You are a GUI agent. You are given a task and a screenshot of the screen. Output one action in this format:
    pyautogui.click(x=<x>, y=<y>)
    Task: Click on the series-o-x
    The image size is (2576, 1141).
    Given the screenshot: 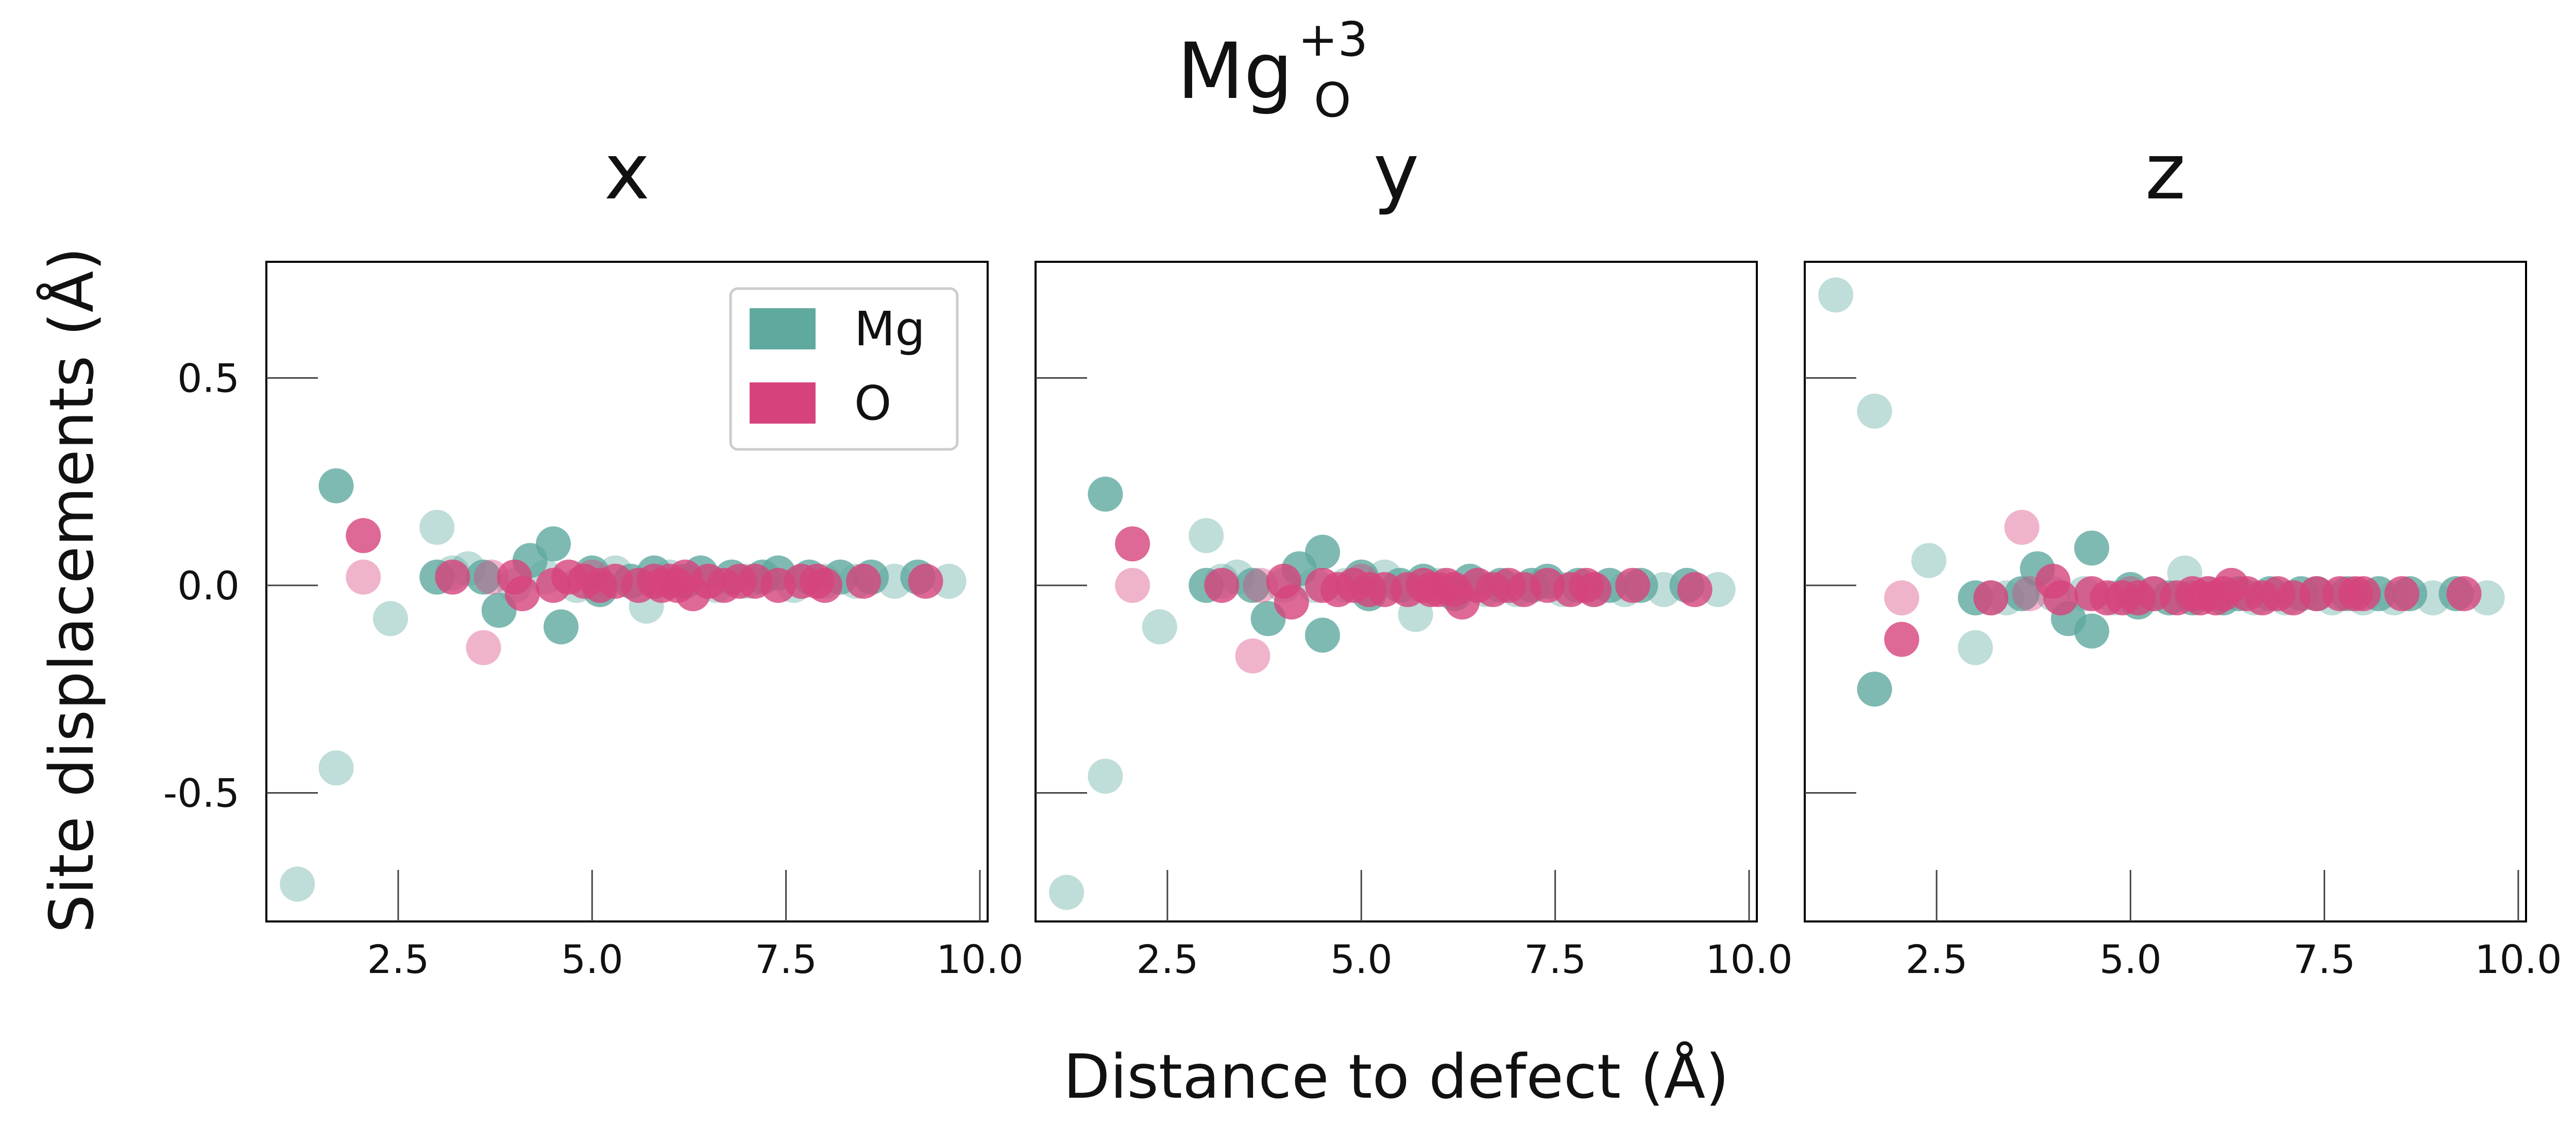 What is the action you would take?
    pyautogui.click(x=644, y=592)
    